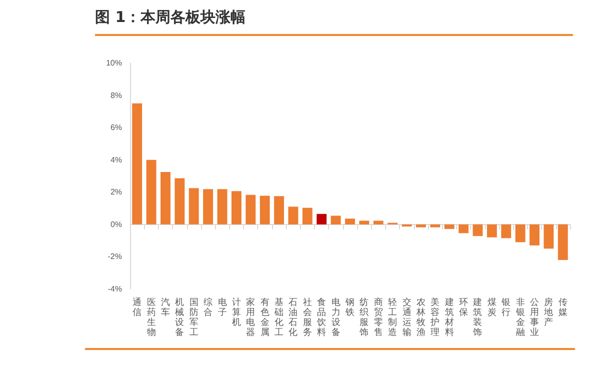 This screenshot has width=612, height=373. What do you see at coordinates (363, 317) in the screenshot?
I see `x-tick-label: 纺织服饰` at bounding box center [363, 317].